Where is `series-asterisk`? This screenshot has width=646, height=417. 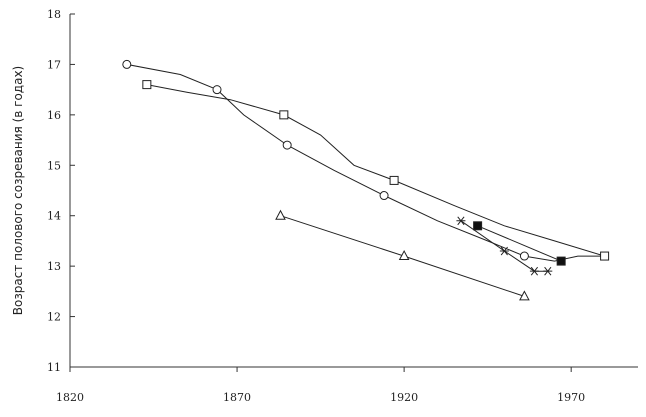 series-asterisk is located at coordinates (504, 246).